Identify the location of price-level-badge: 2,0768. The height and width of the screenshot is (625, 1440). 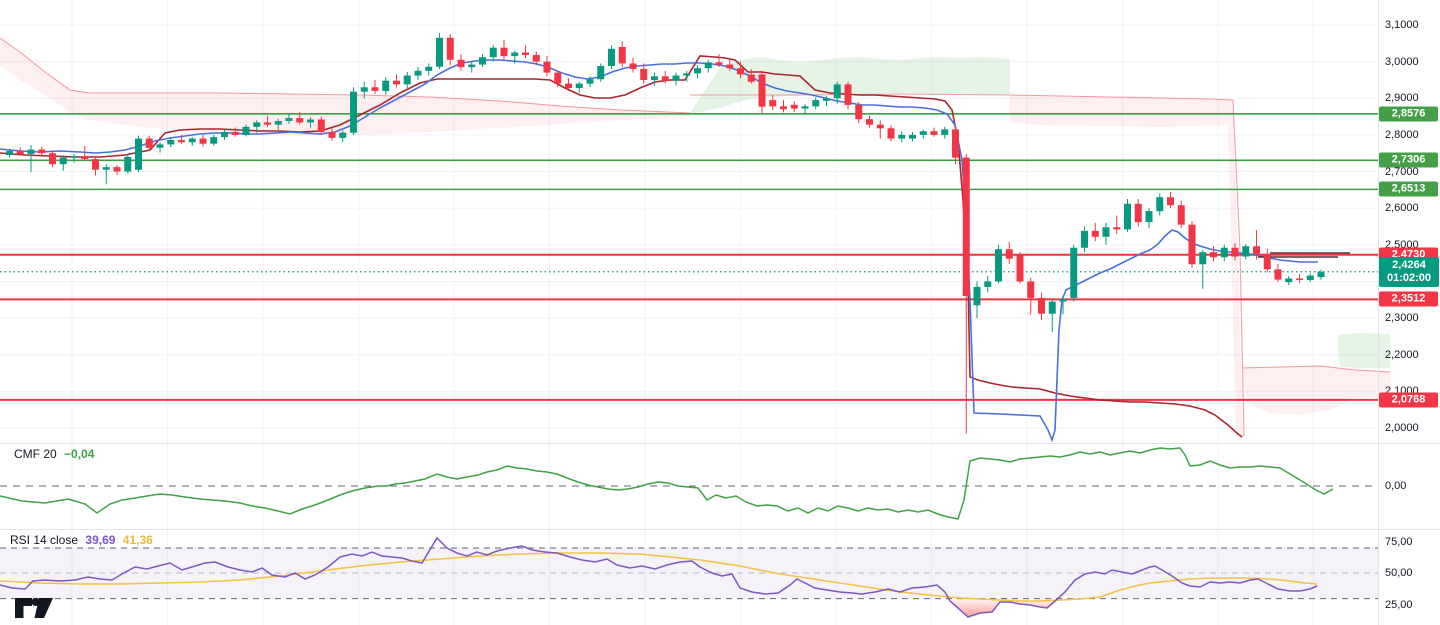
(1408, 400).